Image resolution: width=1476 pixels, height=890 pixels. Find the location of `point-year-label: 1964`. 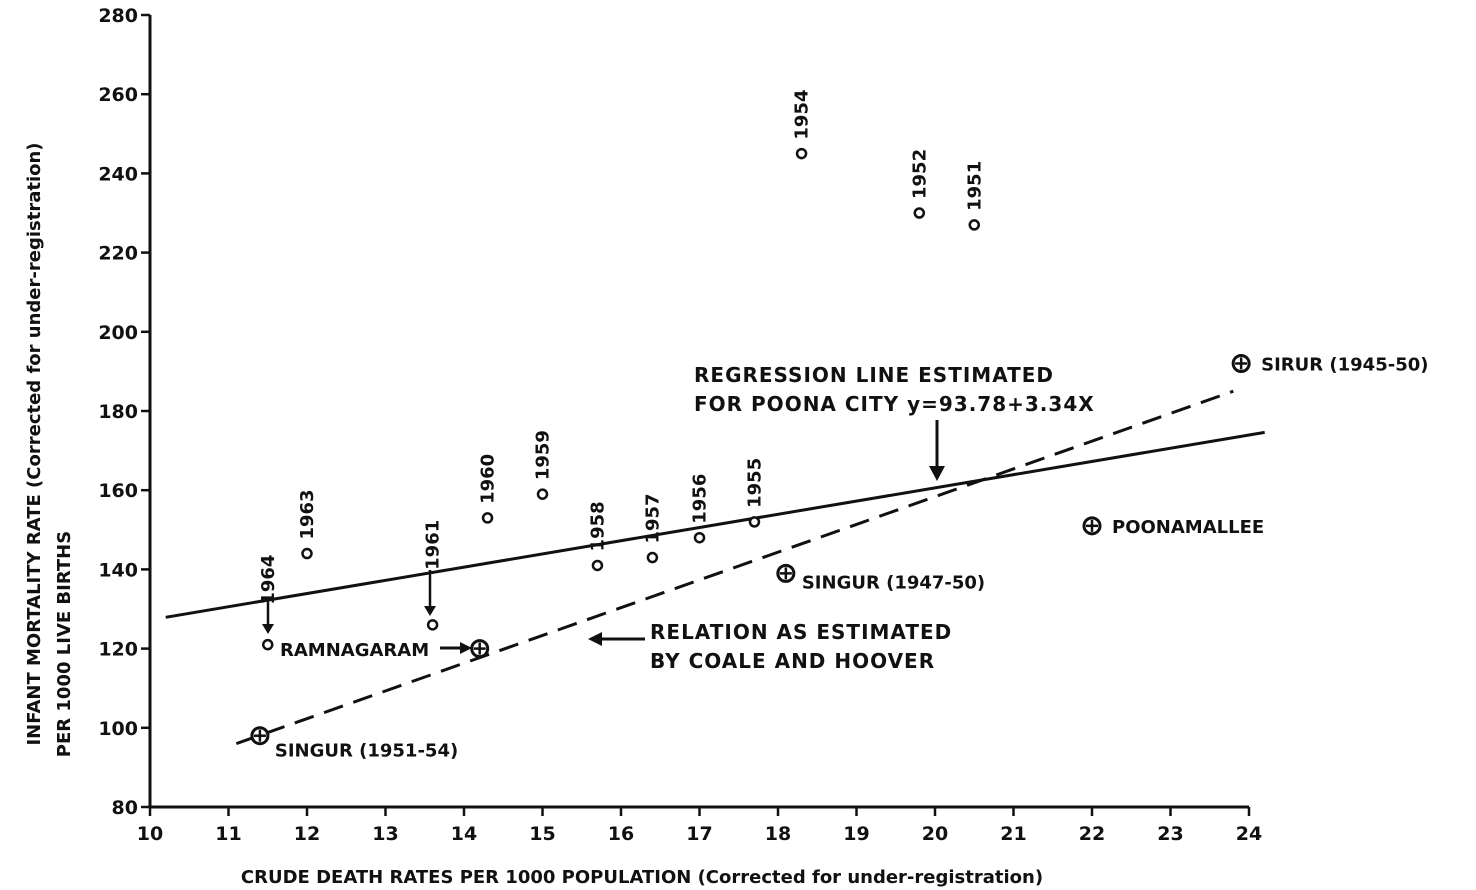

point-year-label: 1964 is located at coordinates (268, 580).